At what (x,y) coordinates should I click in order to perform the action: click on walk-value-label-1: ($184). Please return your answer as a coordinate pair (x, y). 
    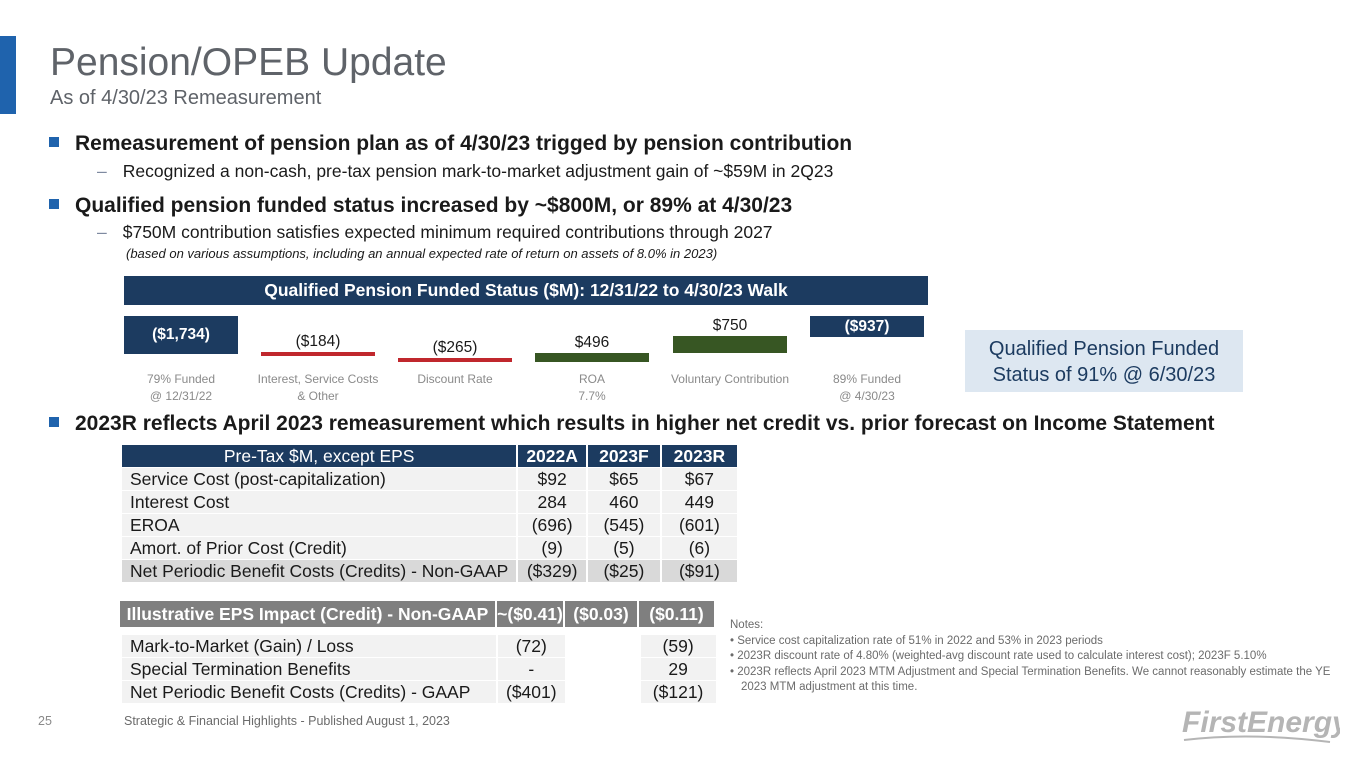
    Looking at the image, I should click on (318, 341).